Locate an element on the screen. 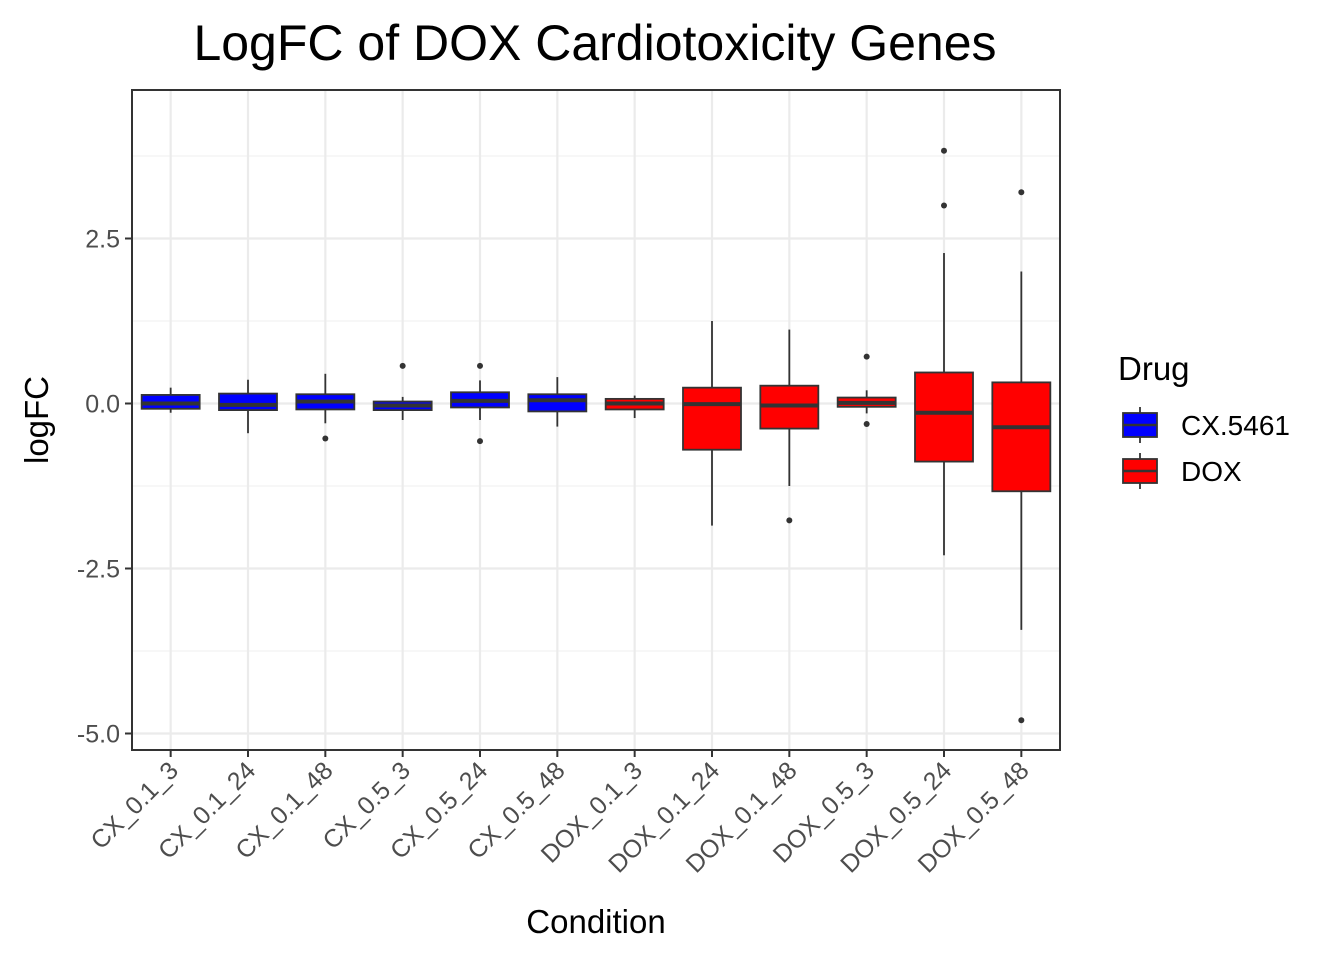 This screenshot has width=1344, height=960. legend-label: CX.5461 is located at coordinates (1235, 425).